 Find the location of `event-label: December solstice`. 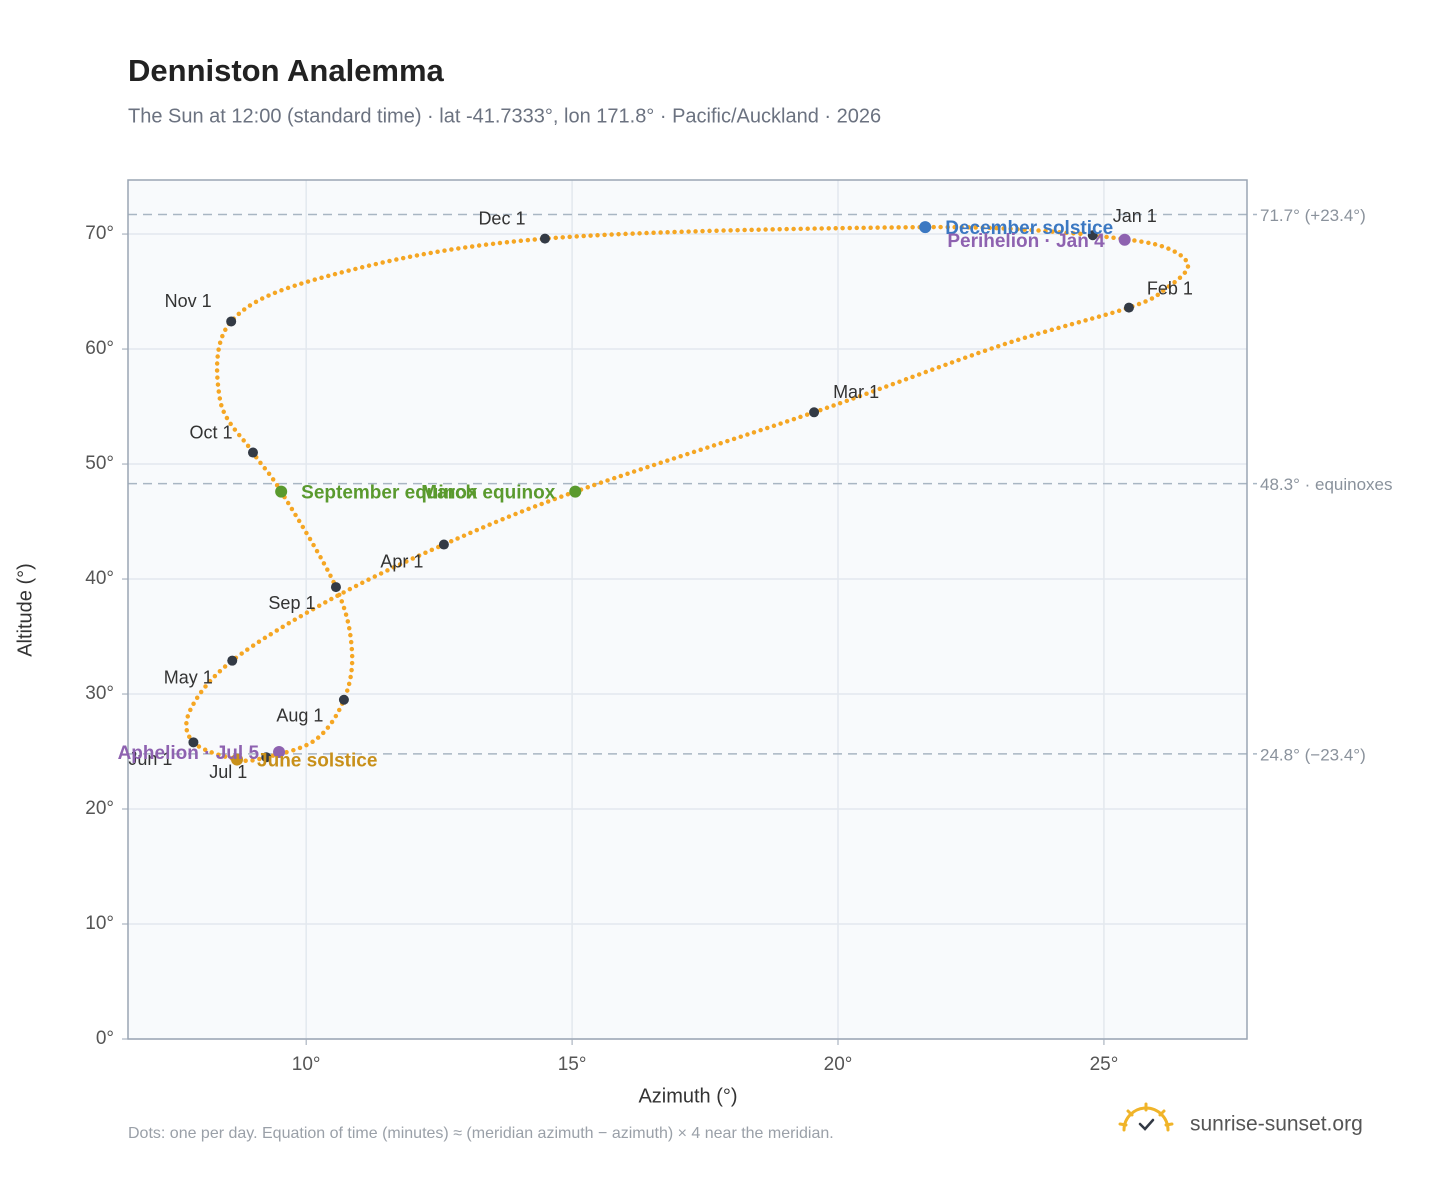

event-label: December solstice is located at coordinates (1029, 228).